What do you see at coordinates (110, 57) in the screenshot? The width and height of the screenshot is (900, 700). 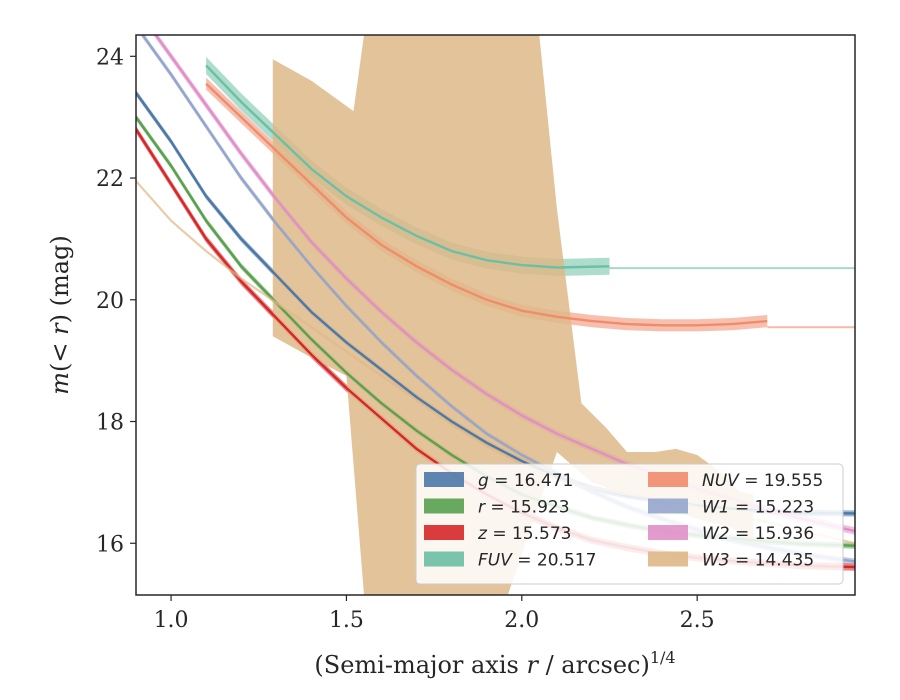 I see `y-tick-label: 24` at bounding box center [110, 57].